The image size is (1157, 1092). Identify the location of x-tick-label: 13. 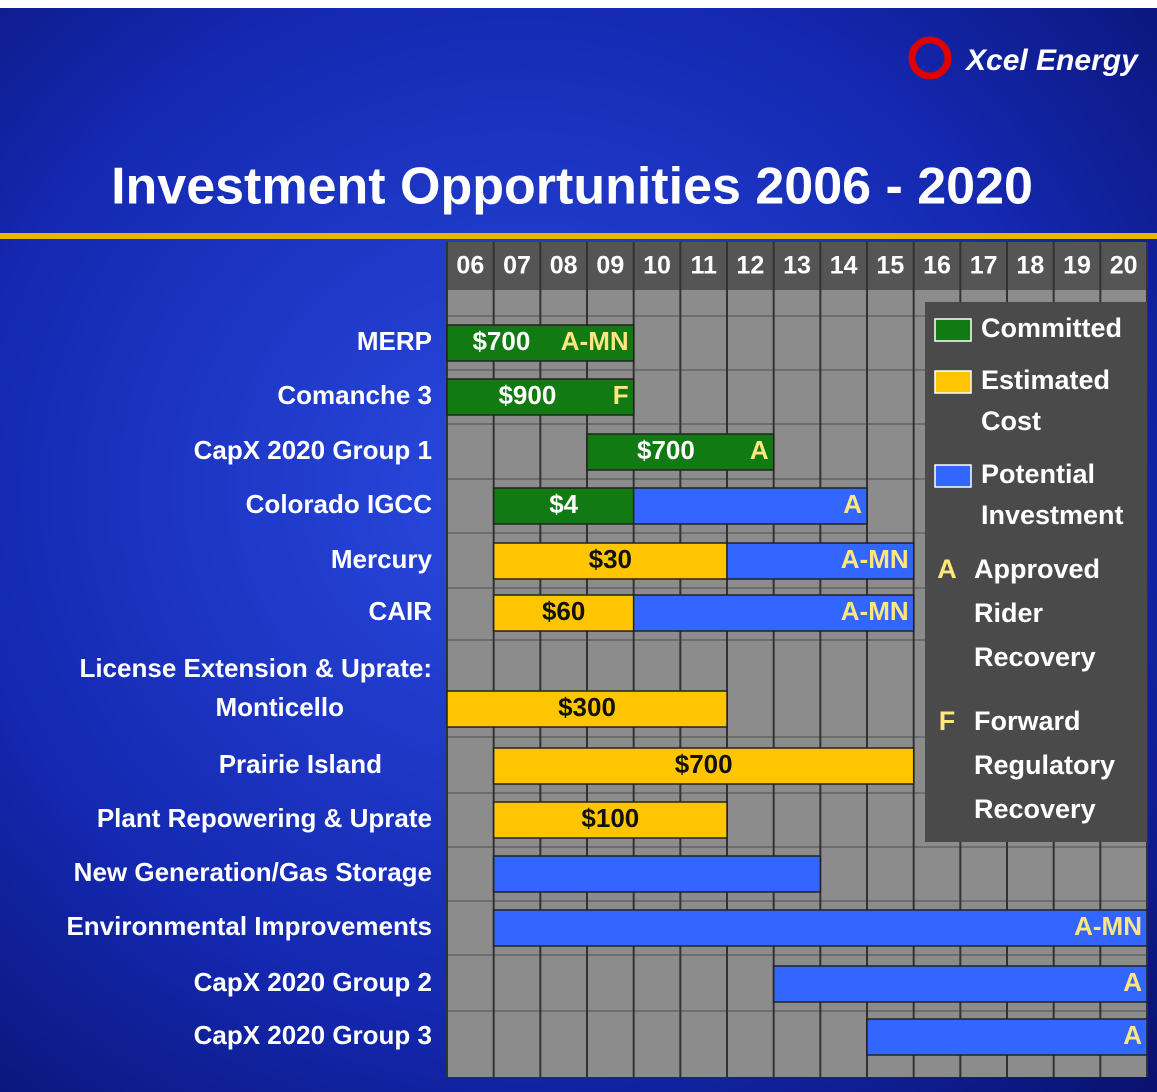
(797, 266).